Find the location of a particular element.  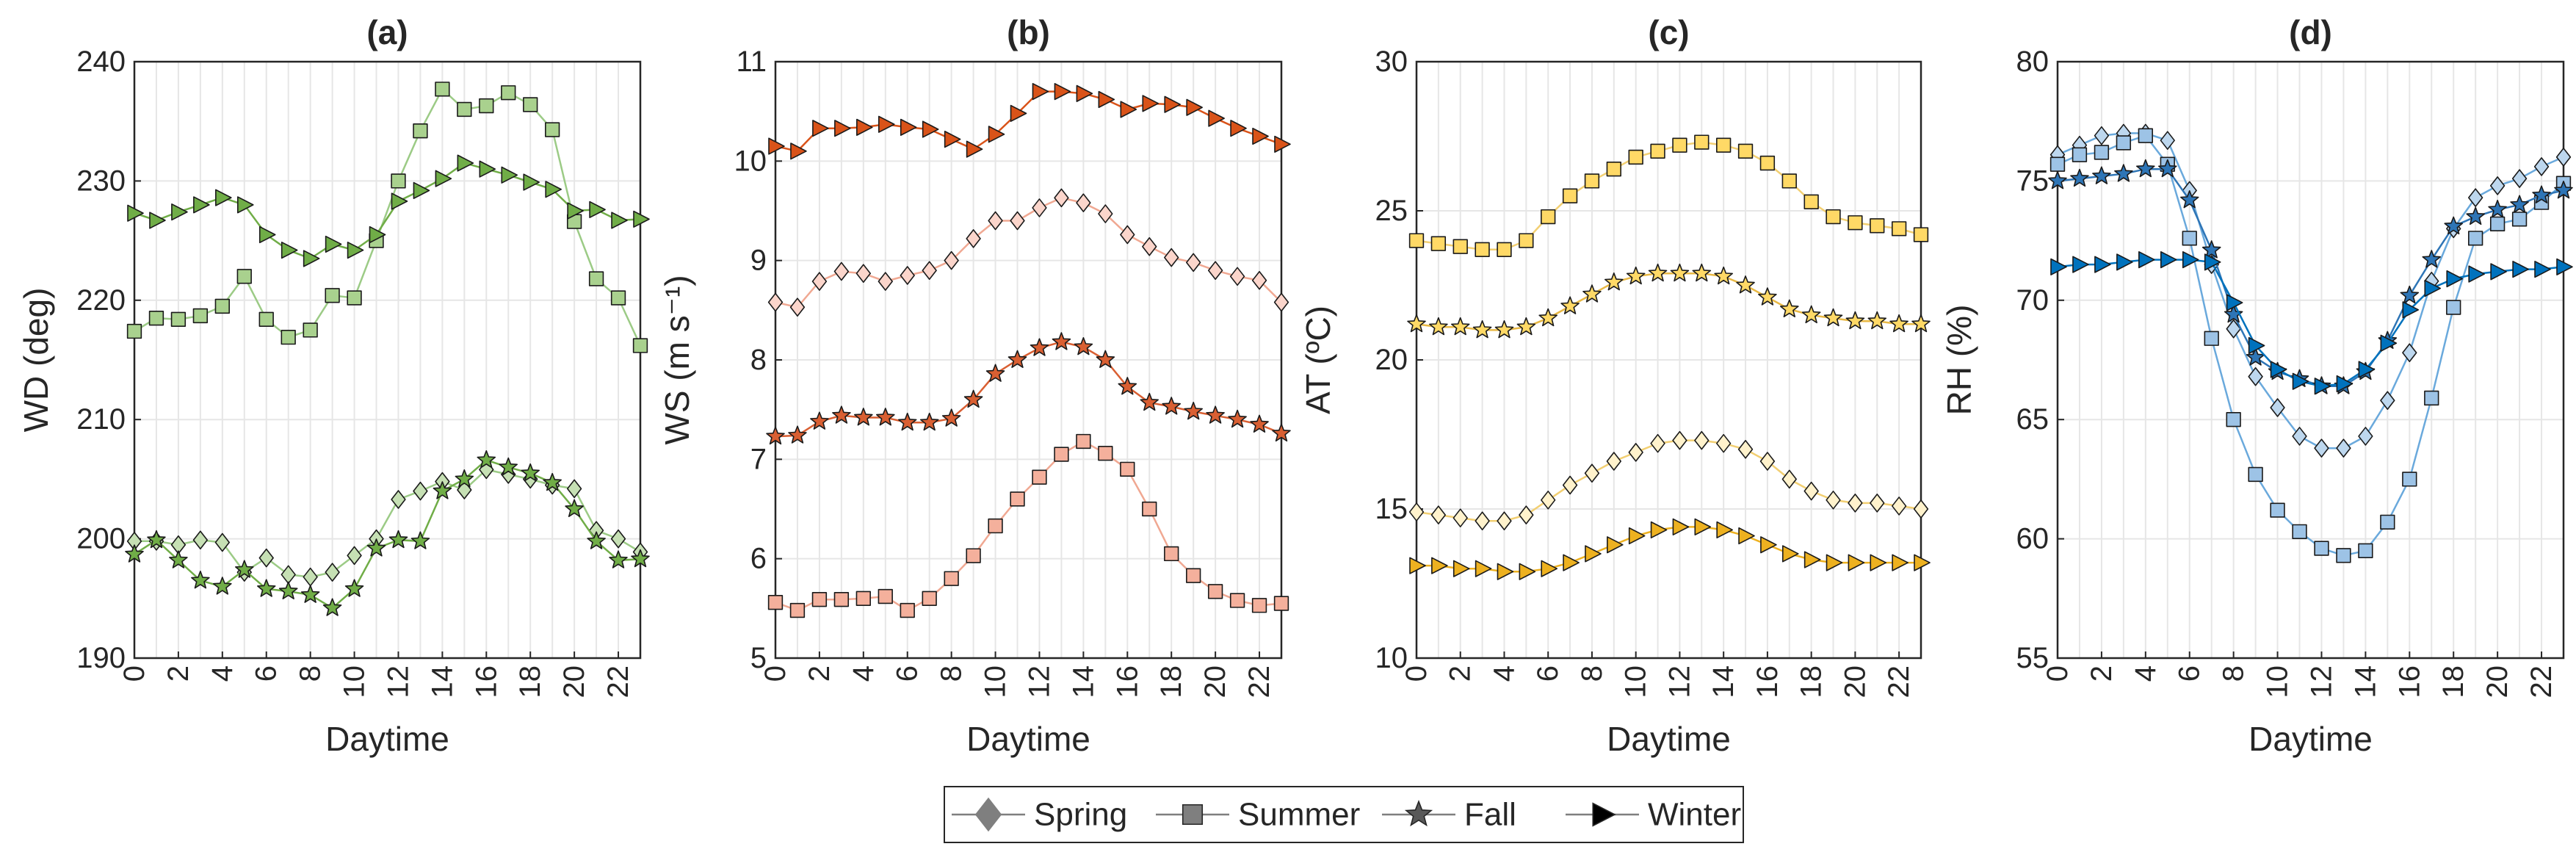

series-fall is located at coordinates (1669, 301).